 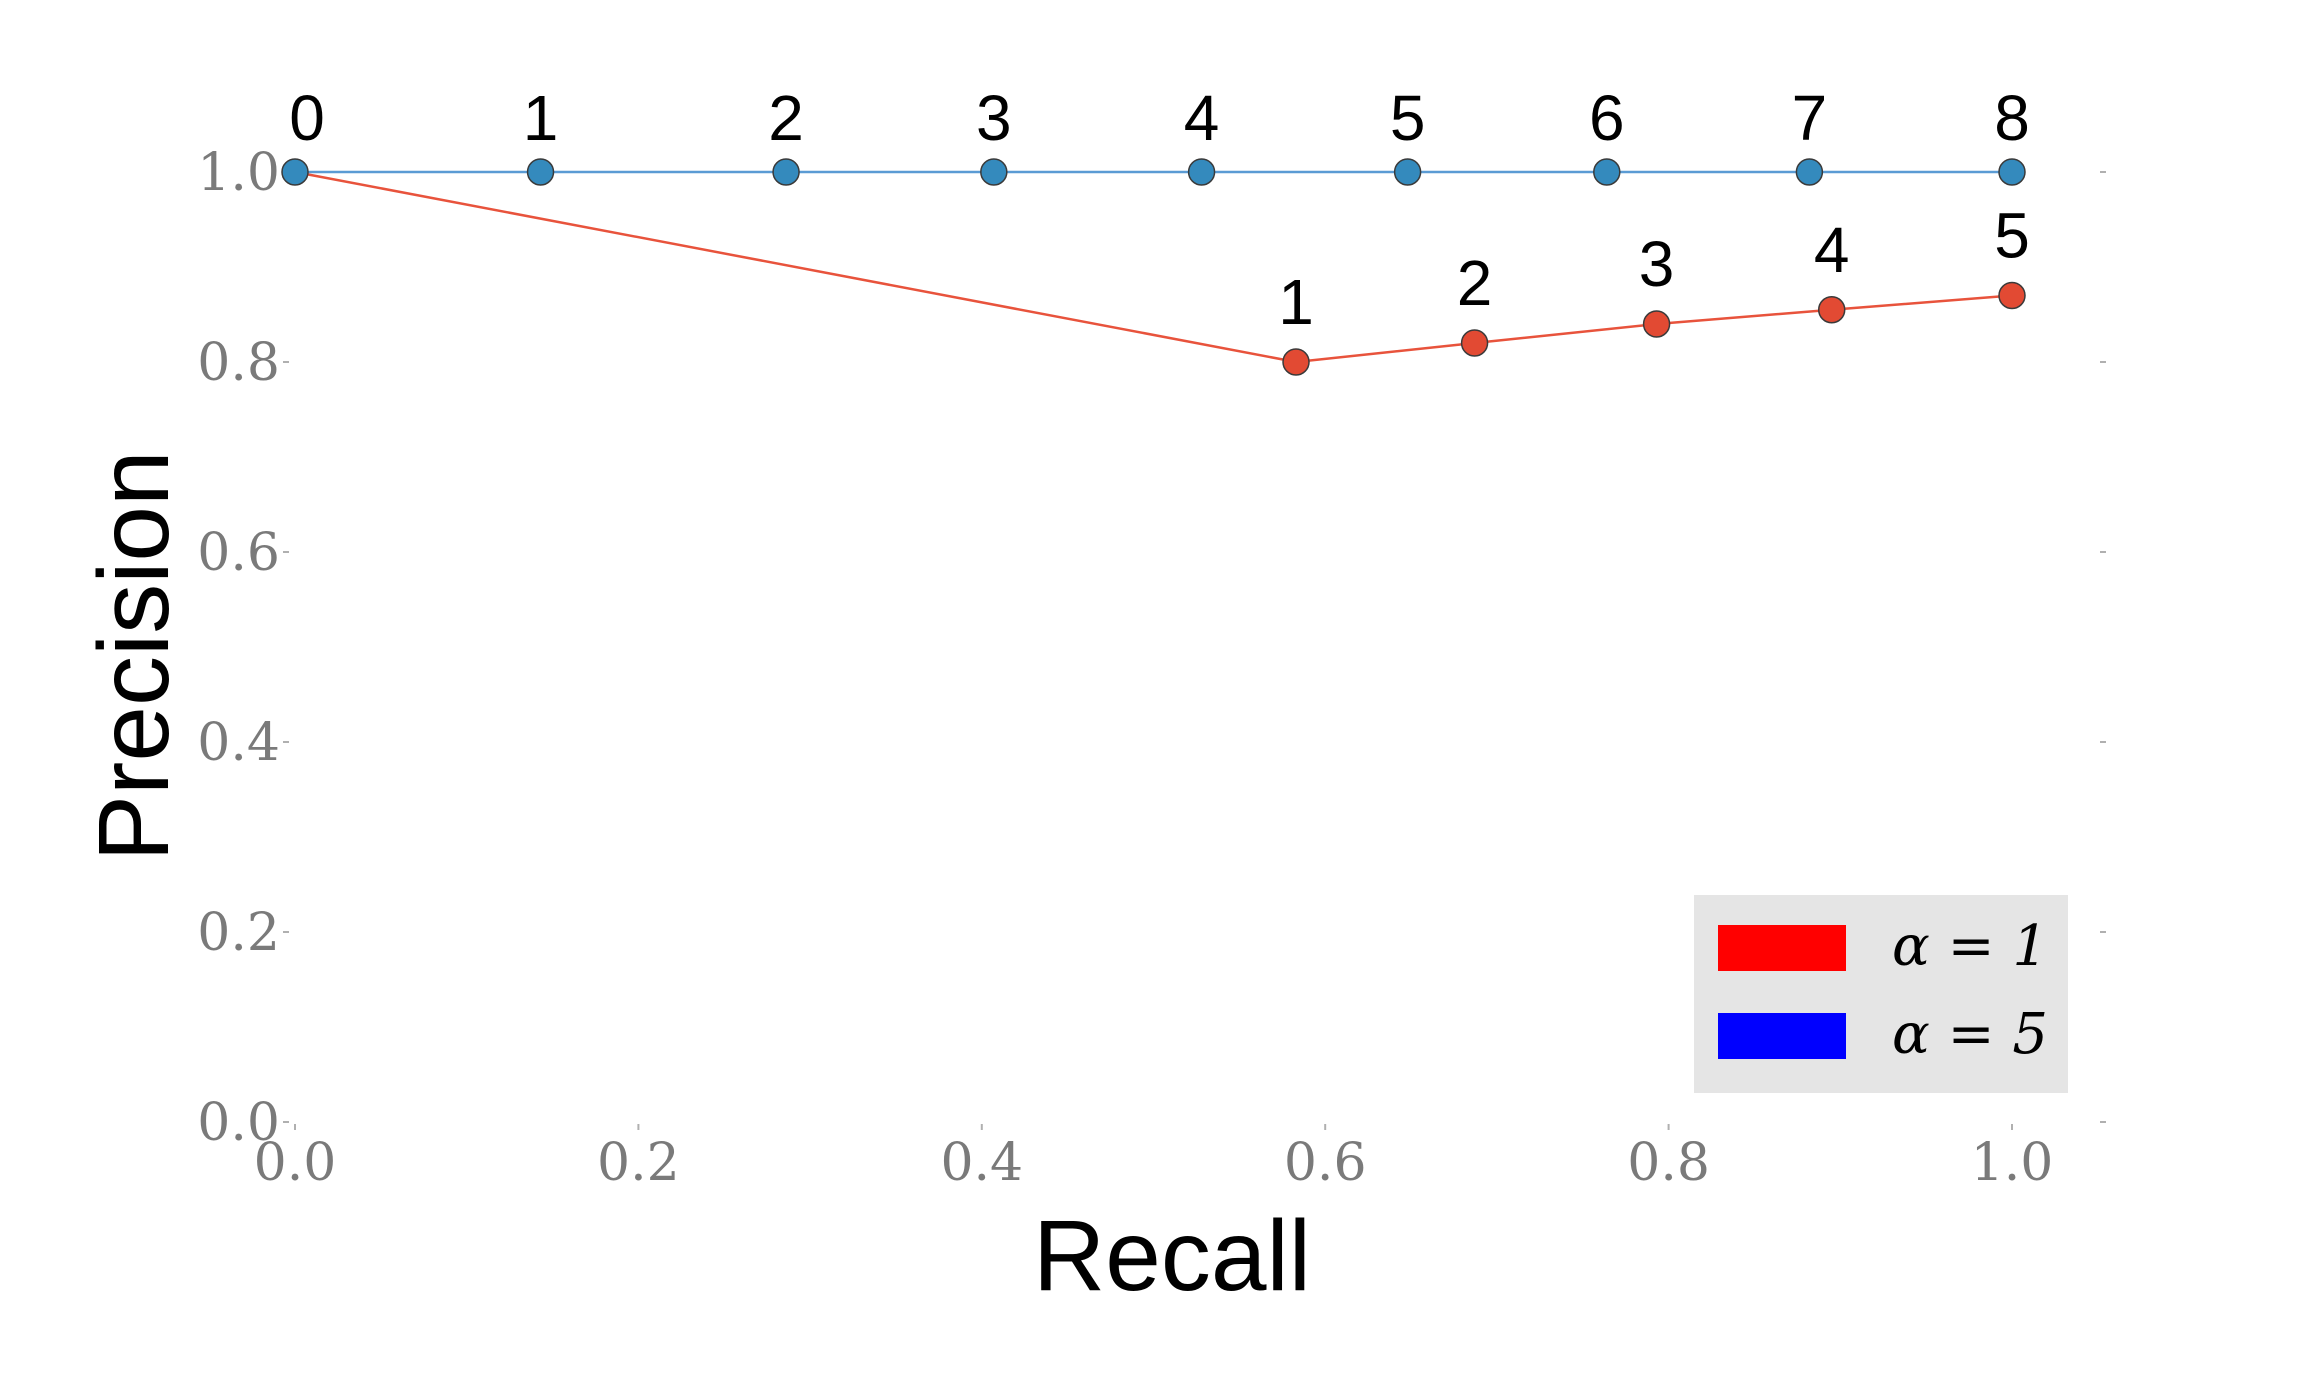 What do you see at coordinates (1172, 1256) in the screenshot?
I see `x-axis-title: Recall` at bounding box center [1172, 1256].